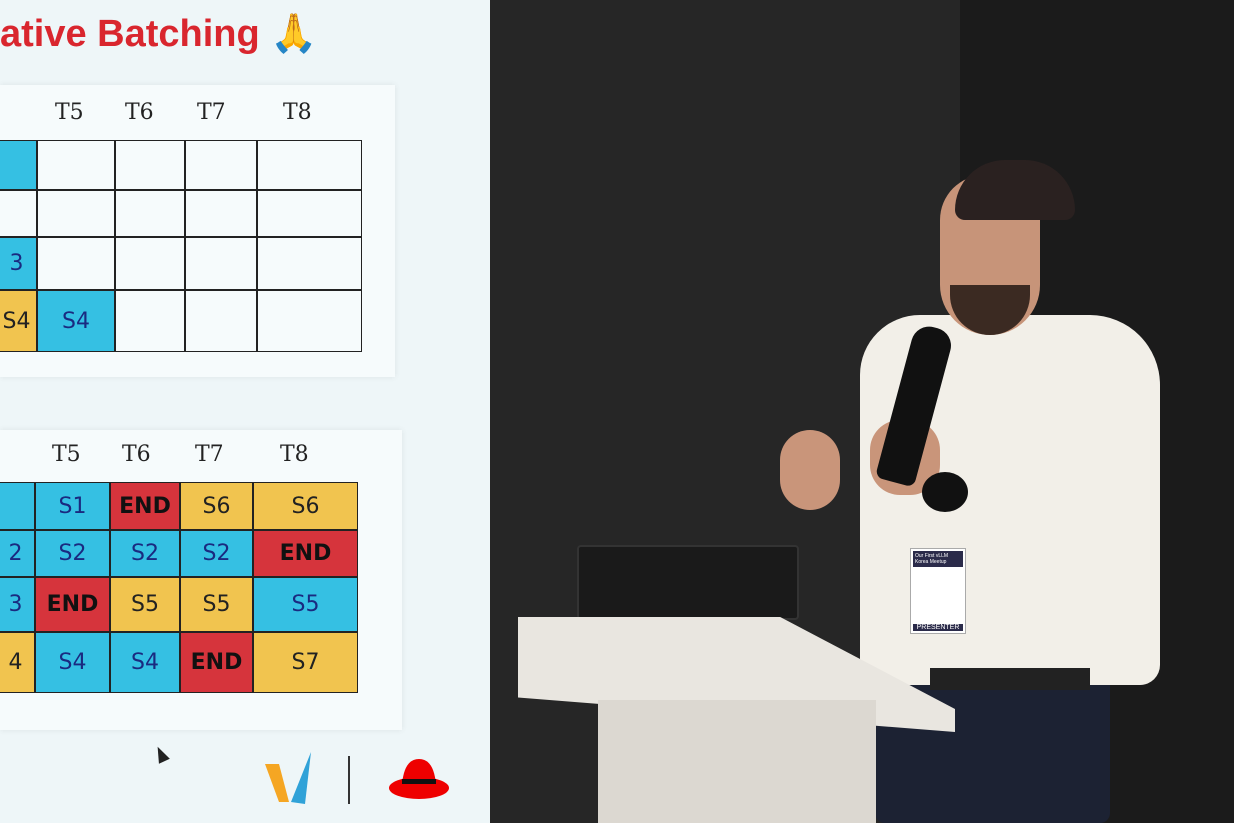  Describe the element at coordinates (349, 780) in the screenshot. I see `divider` at that location.